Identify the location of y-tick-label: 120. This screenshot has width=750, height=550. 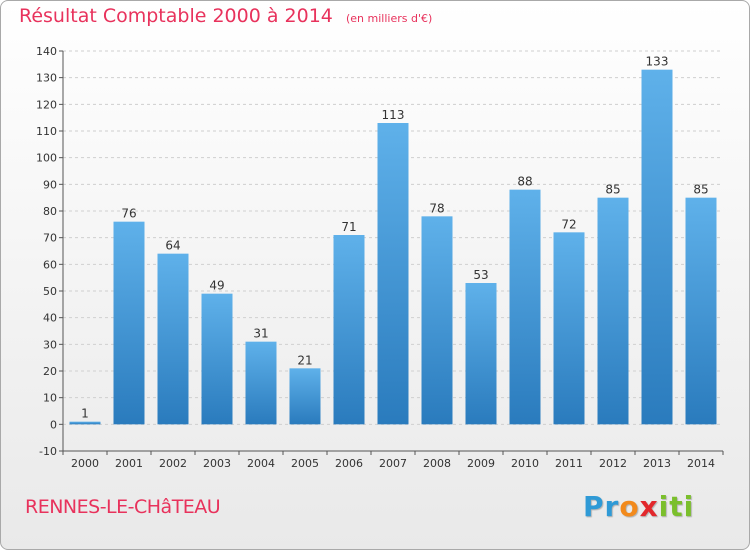
(46, 104).